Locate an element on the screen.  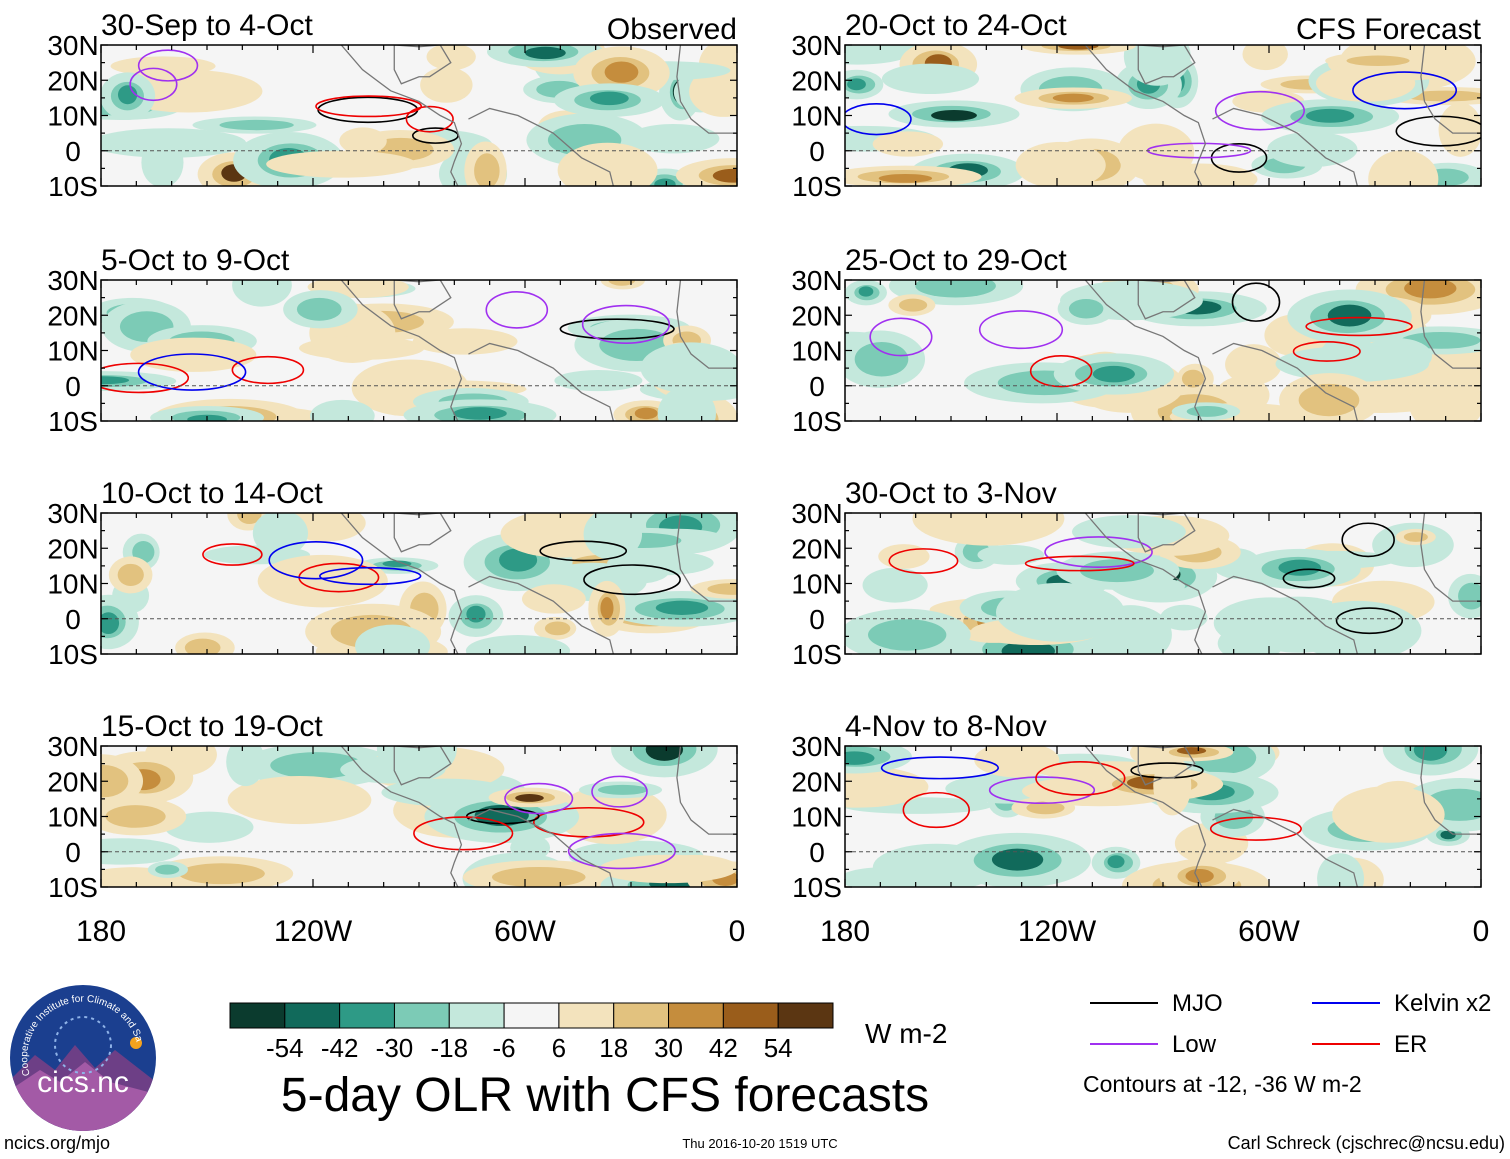
figure-title: 5-day OLR with CFS forecasts is located at coordinates (605, 1095).